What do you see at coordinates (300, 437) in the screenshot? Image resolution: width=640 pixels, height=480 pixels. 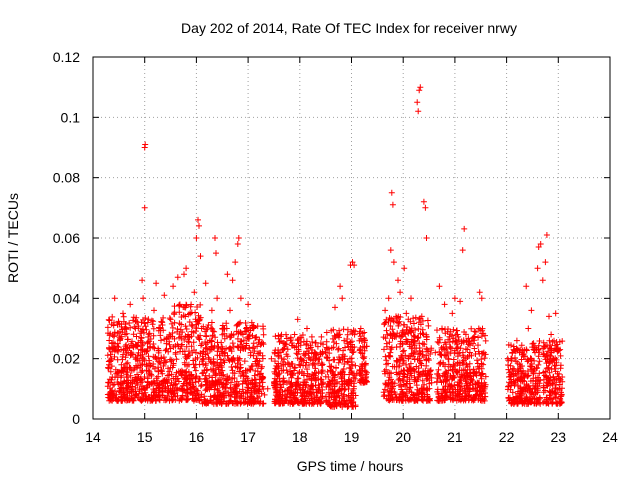 I see `x-tick-label: 18` at bounding box center [300, 437].